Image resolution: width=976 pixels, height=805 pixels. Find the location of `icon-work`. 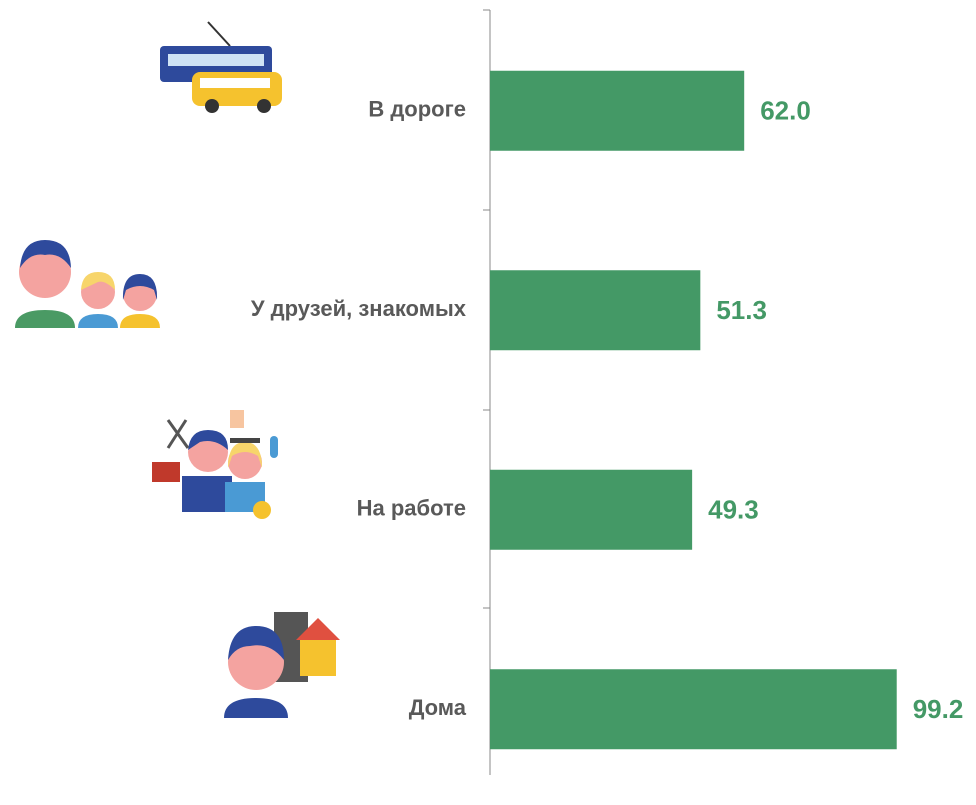

icon-work is located at coordinates (215, 464).